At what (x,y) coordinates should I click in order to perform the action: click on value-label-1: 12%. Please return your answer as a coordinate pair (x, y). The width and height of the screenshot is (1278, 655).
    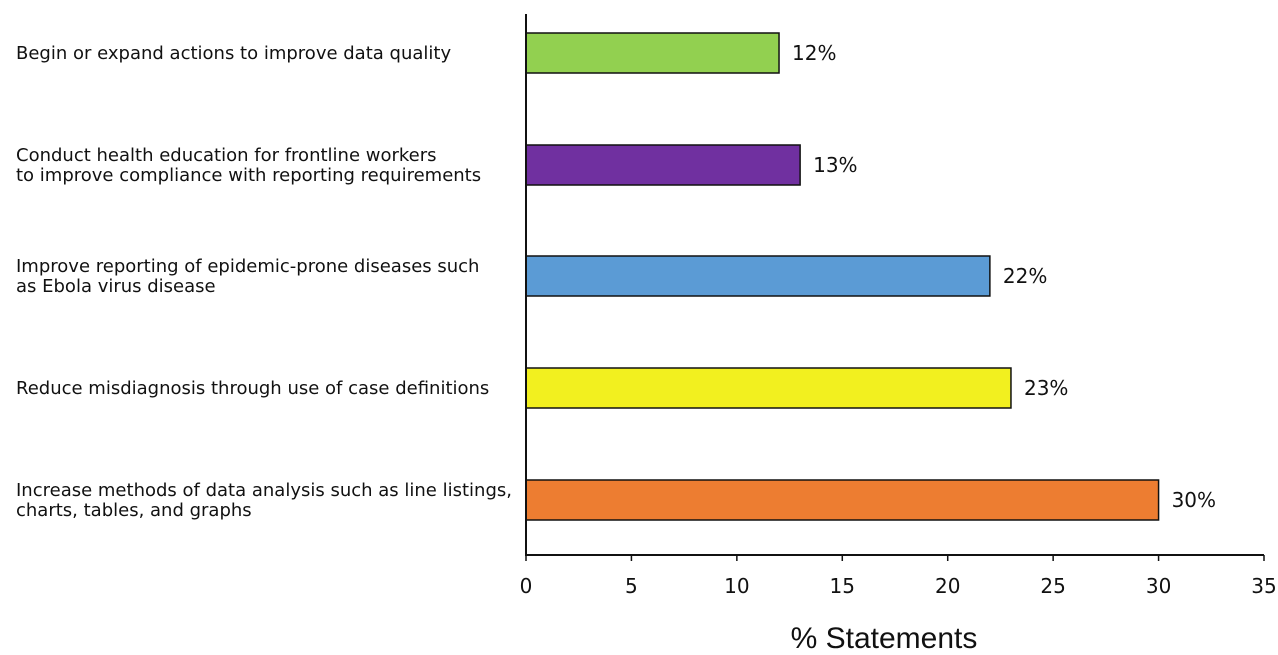
    Looking at the image, I should click on (814, 53).